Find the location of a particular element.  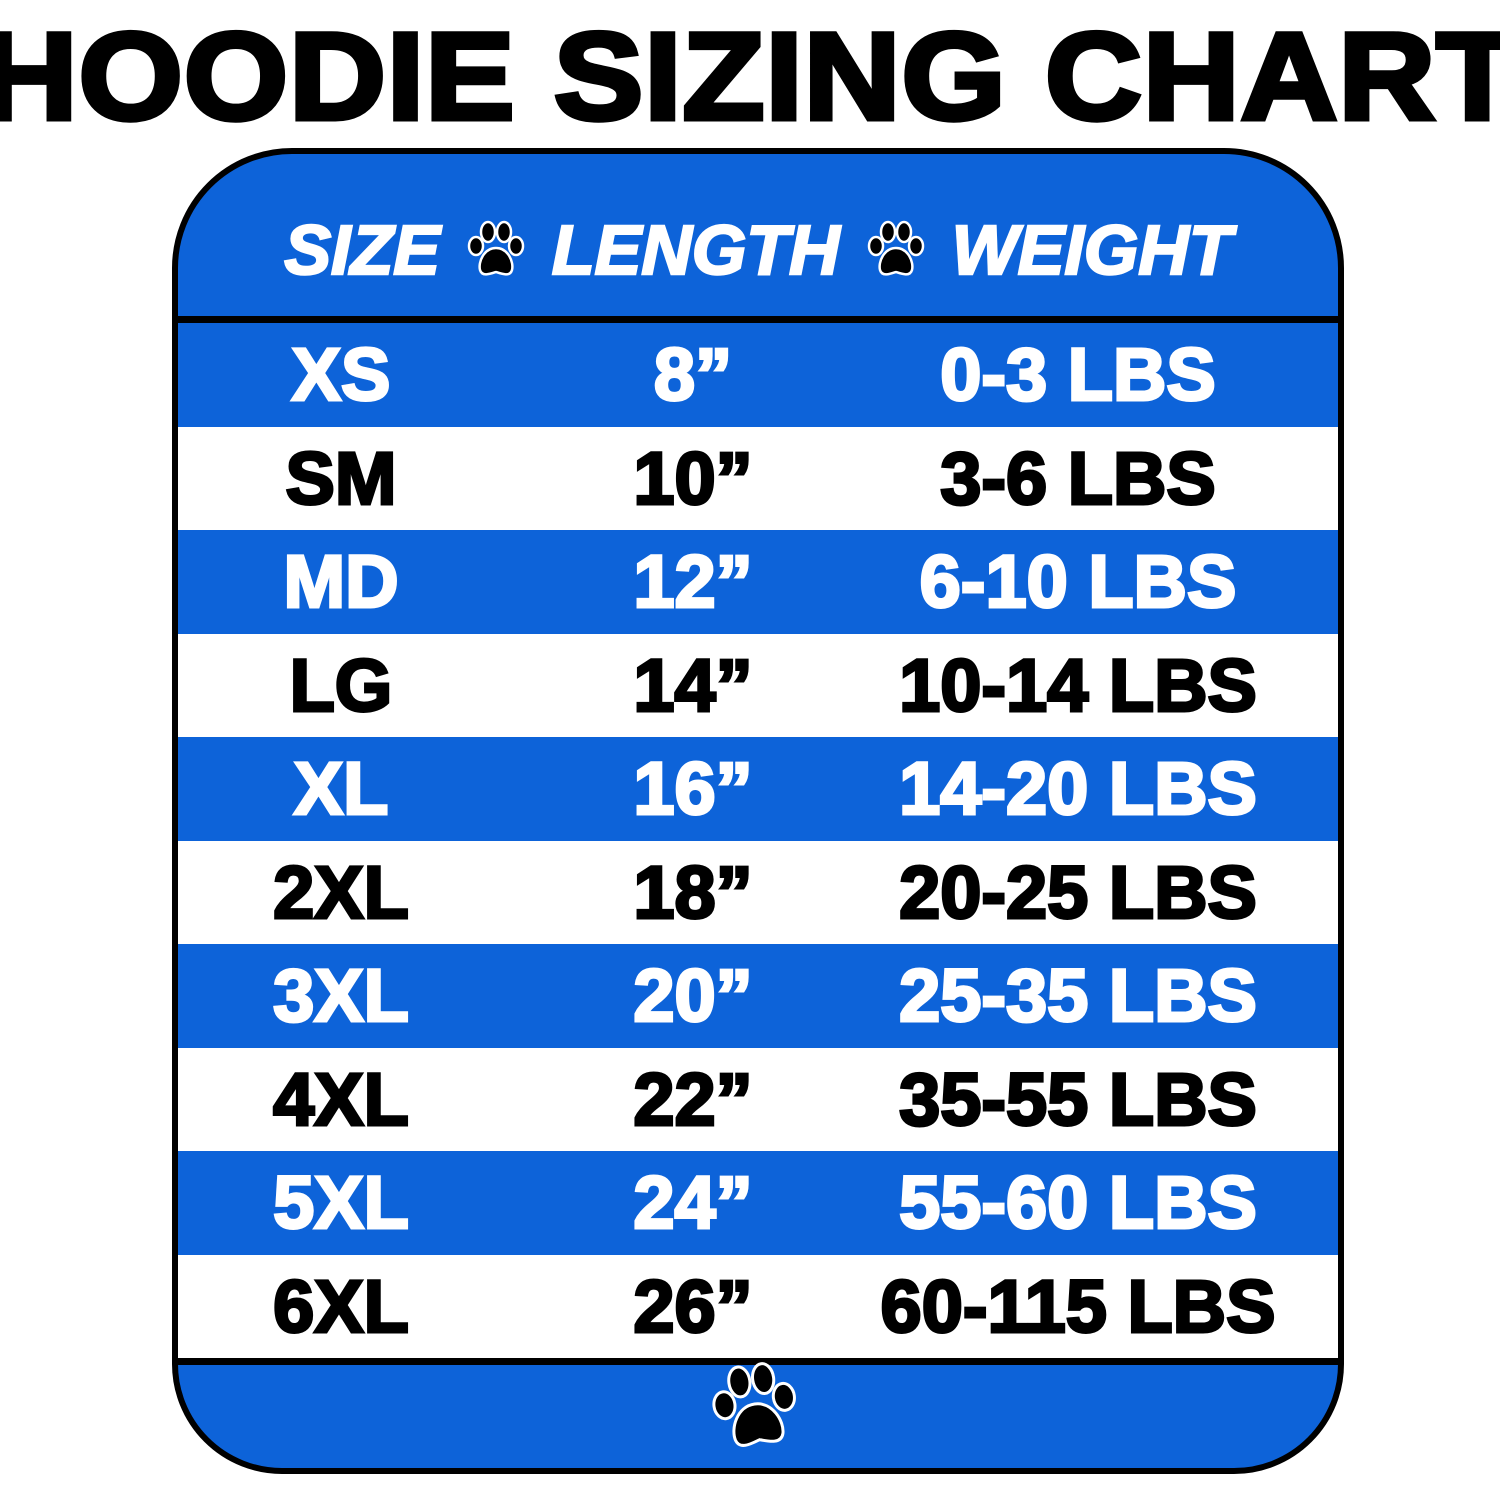

table-row: 6XL 26” 60-115 LBS is located at coordinates (758, 1306).